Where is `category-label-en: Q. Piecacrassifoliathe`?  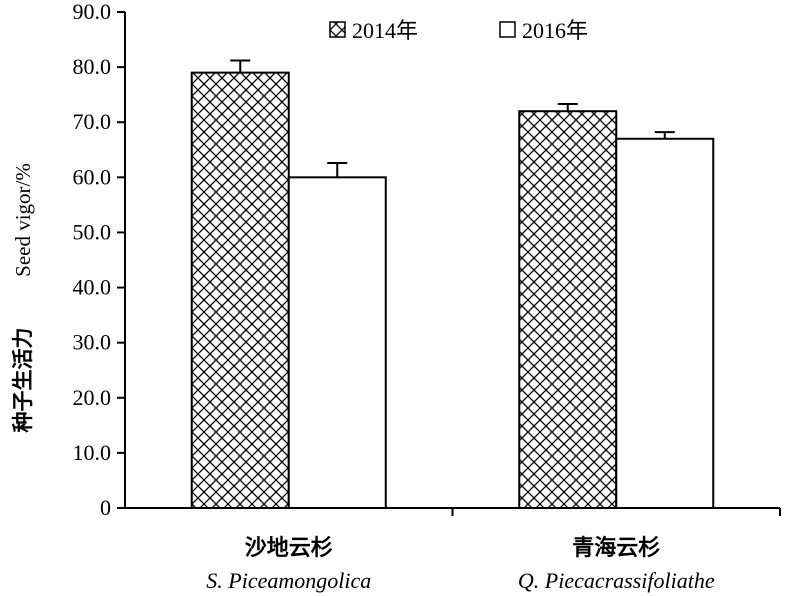
category-label-en: Q. Piecacrassifoliathe is located at coordinates (616, 580).